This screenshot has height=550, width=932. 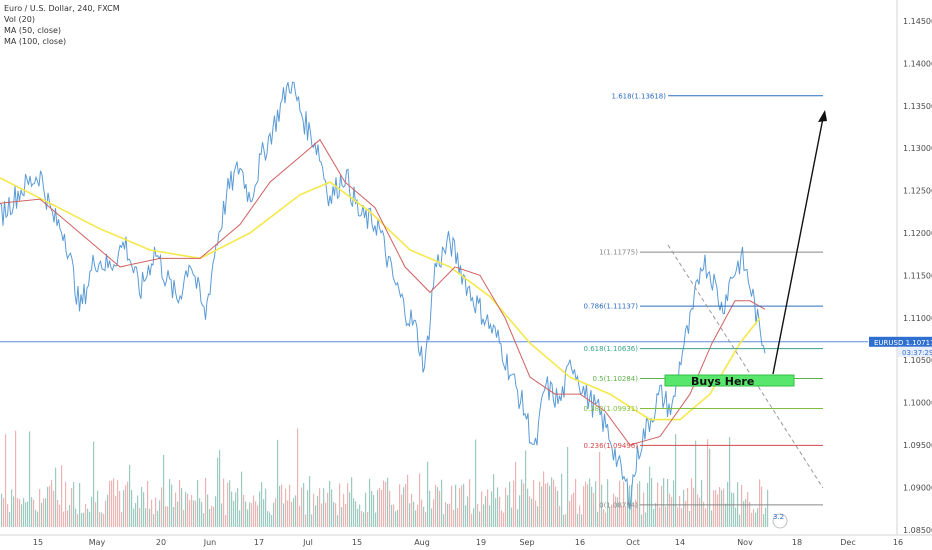 I want to click on y-axis-tick-label: 1.09000, so click(x=917, y=487).